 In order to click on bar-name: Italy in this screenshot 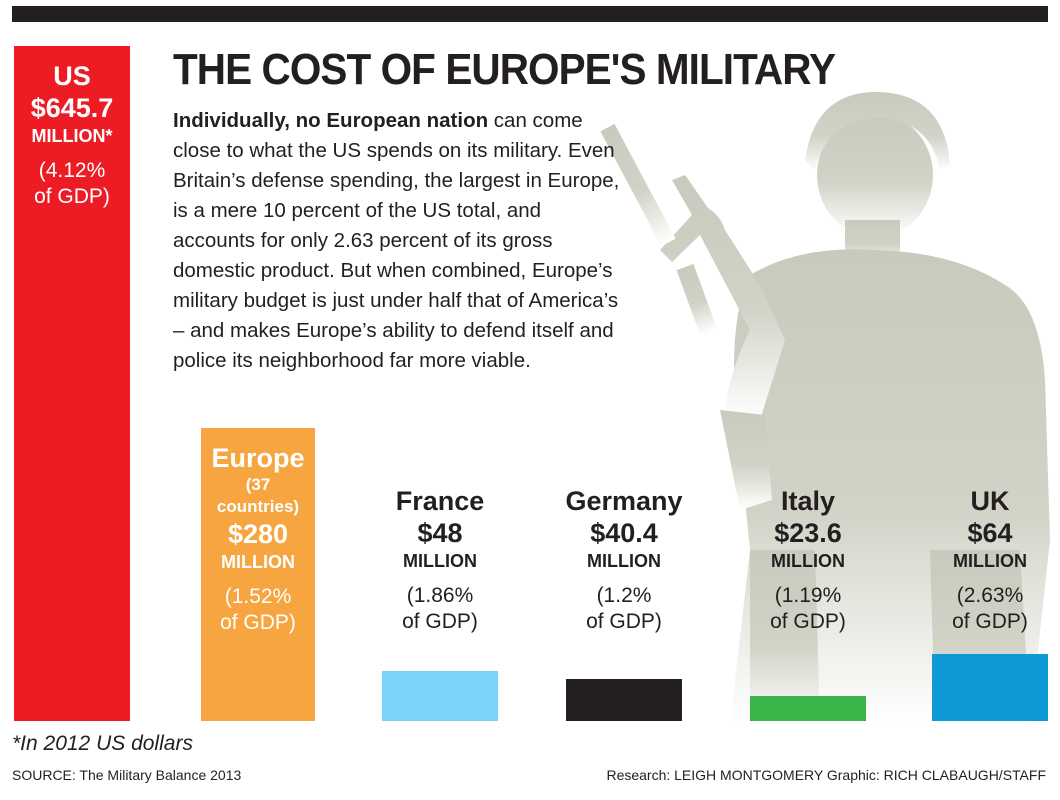, I will do `click(808, 501)`.